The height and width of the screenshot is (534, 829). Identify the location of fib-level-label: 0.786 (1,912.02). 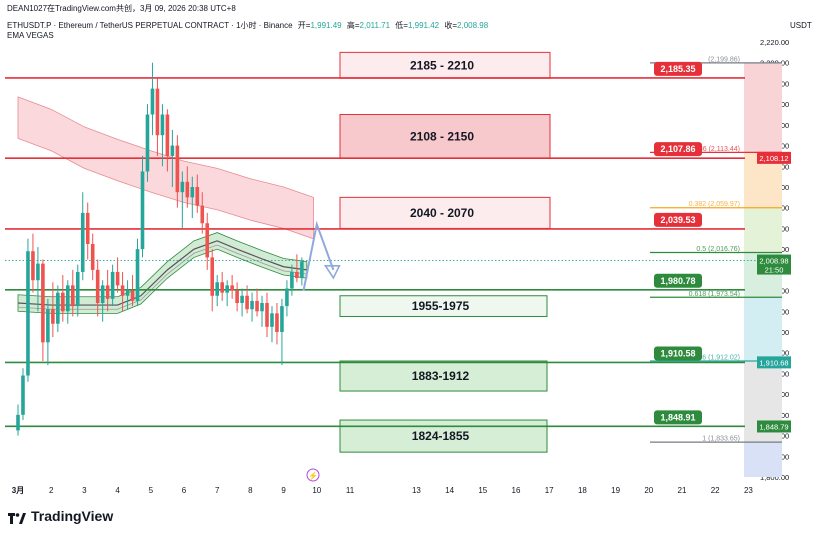
(714, 357).